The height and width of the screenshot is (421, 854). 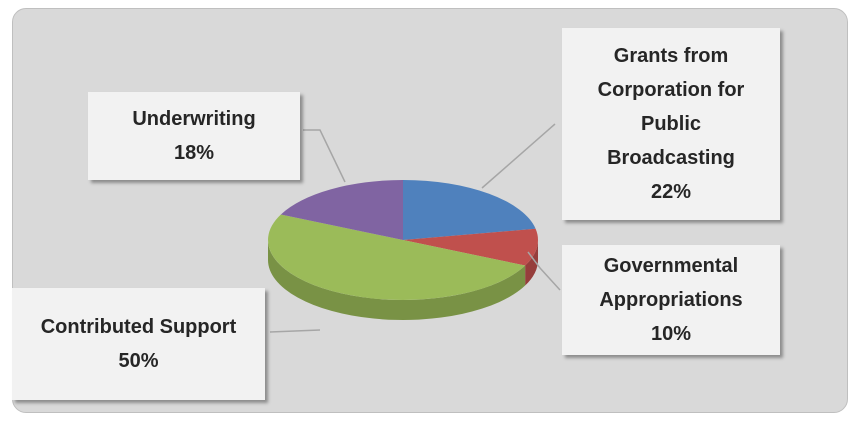 What do you see at coordinates (194, 153) in the screenshot?
I see `value-label: 18%` at bounding box center [194, 153].